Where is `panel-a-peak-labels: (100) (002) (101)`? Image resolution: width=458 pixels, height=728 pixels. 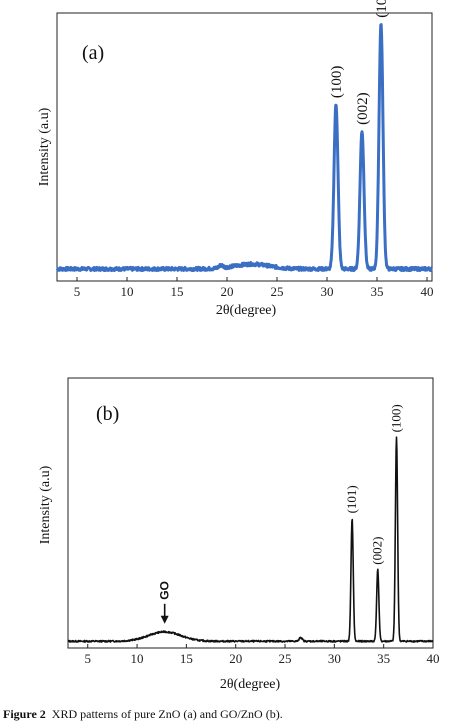 panel-a-peak-labels: (100) (002) (101) is located at coordinates (359, 62).